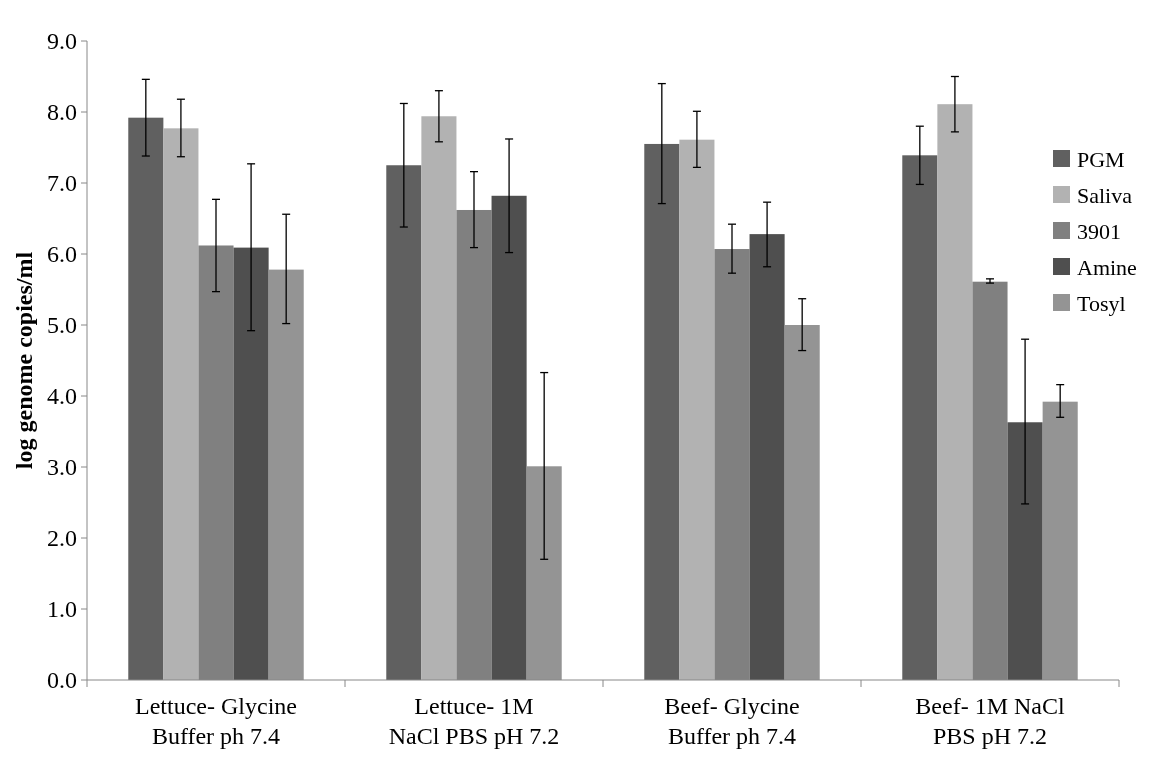  I want to click on legend-label: PGM, so click(1101, 159).